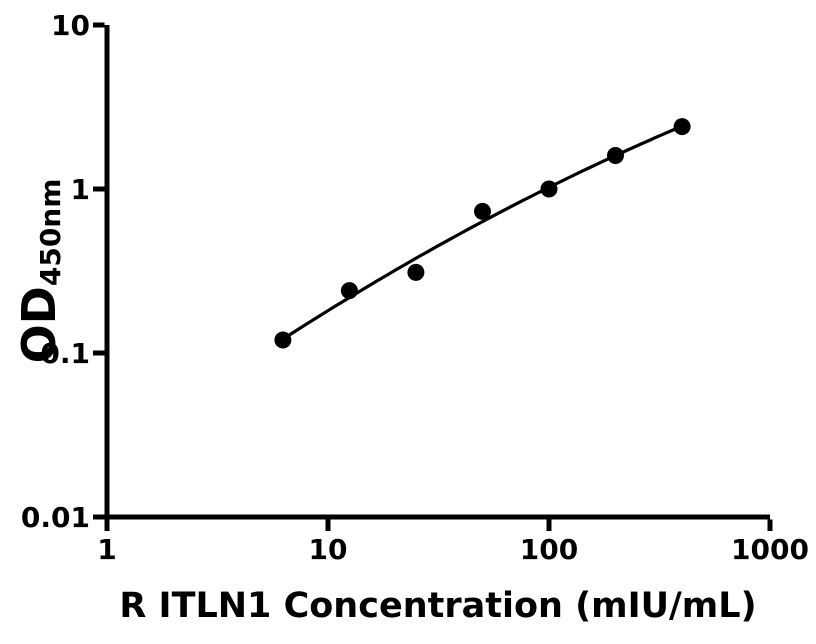  Describe the element at coordinates (80, 189) in the screenshot. I see `y-tick-label: 1` at that location.